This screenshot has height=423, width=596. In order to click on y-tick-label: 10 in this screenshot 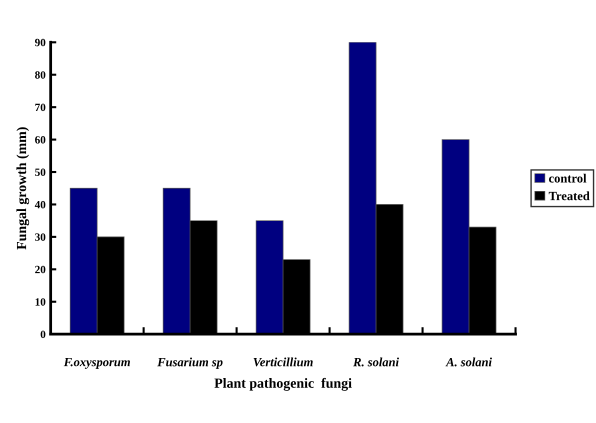, I will do `click(41, 302)`.